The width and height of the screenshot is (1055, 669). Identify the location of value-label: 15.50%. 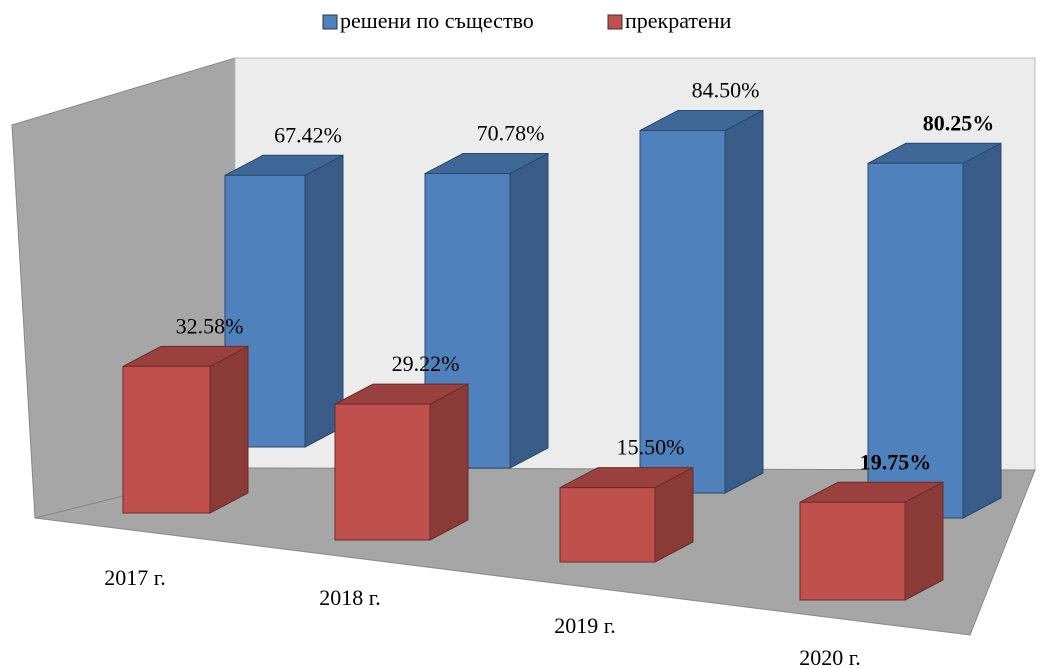
(651, 447).